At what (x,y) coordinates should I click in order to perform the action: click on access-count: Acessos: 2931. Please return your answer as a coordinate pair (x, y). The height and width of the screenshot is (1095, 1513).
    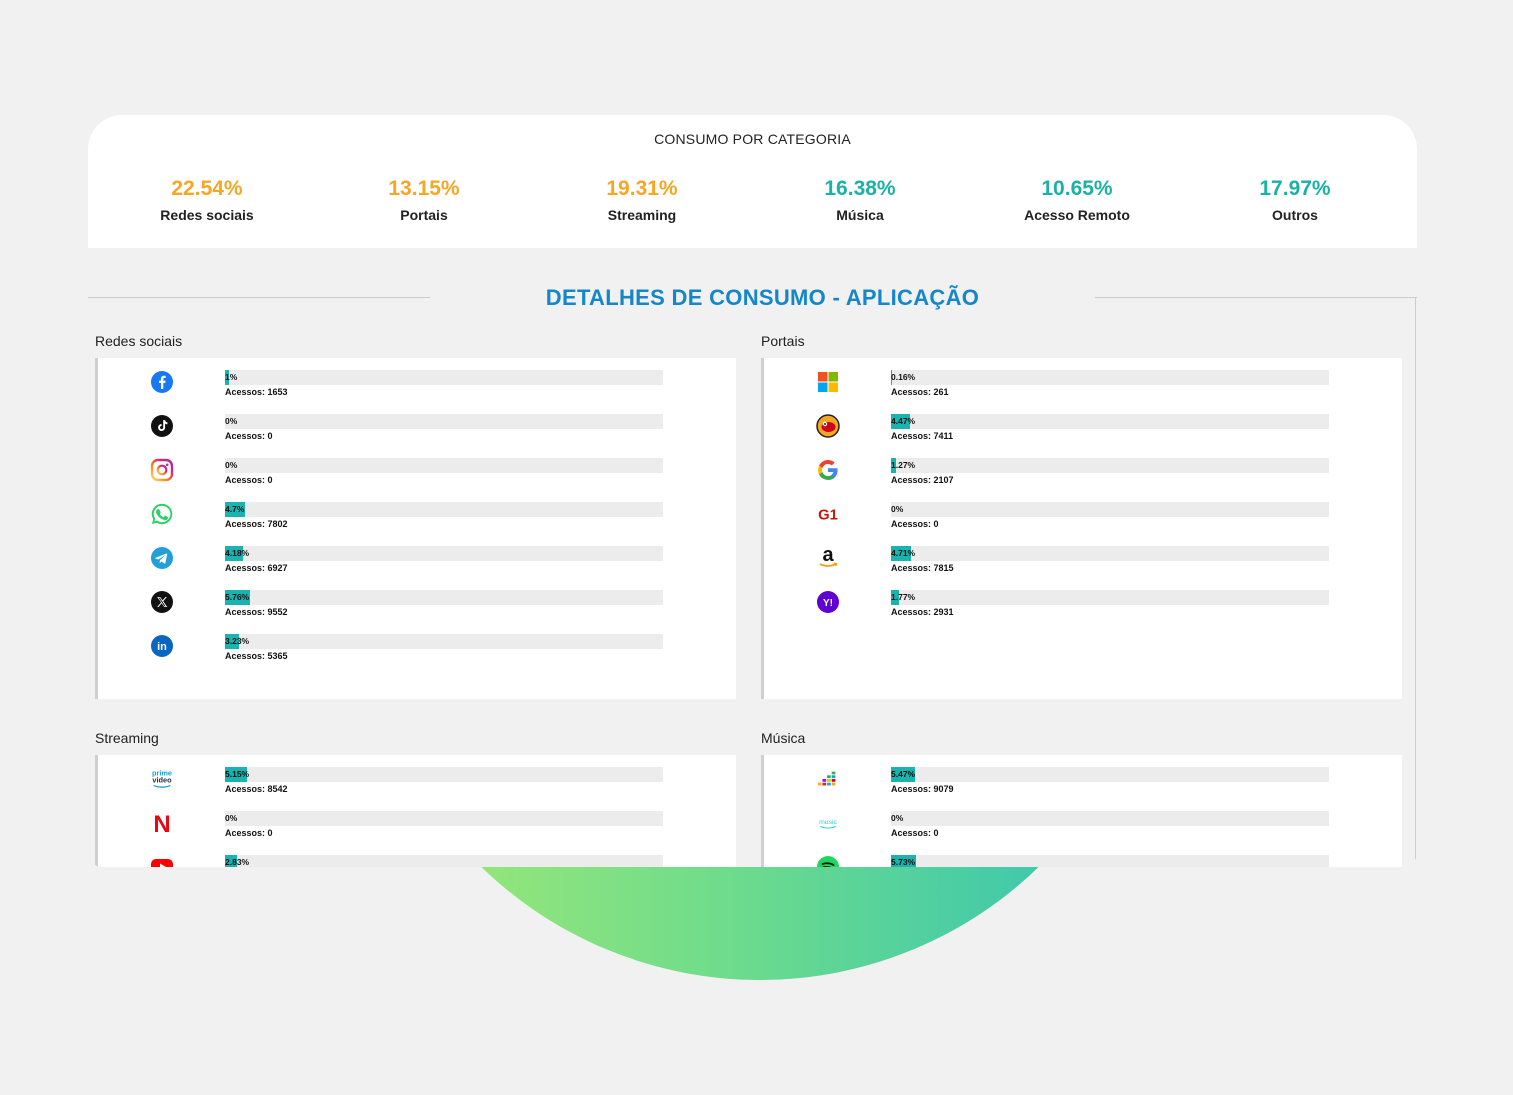
    Looking at the image, I should click on (922, 612).